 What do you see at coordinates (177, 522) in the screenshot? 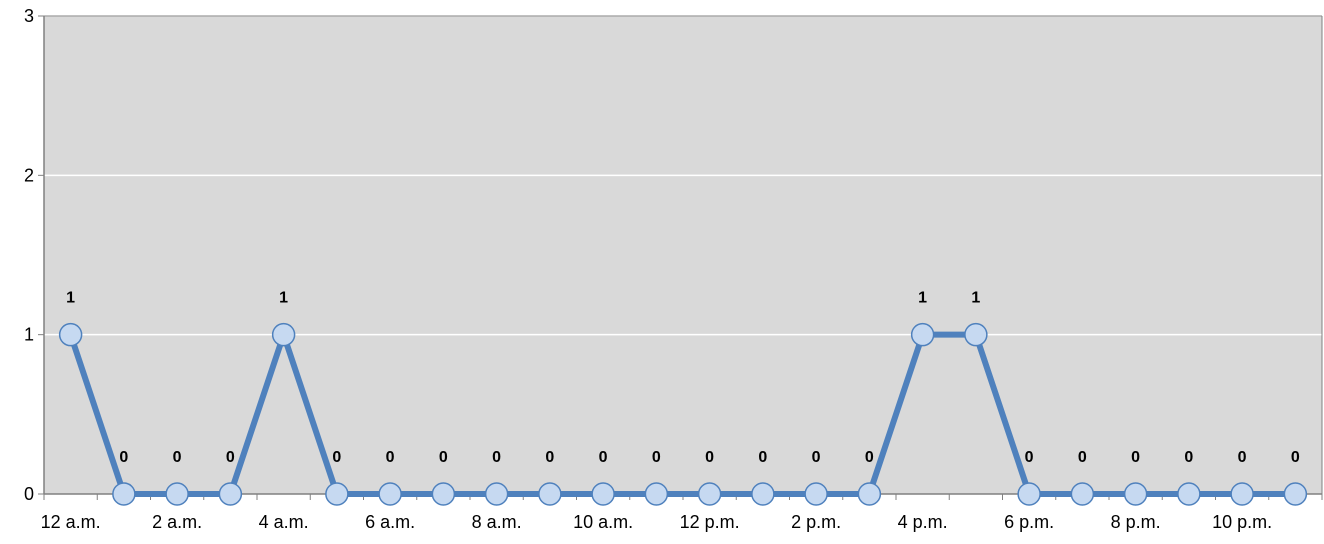
I see `x-tick-label: 2 a.m.` at bounding box center [177, 522].